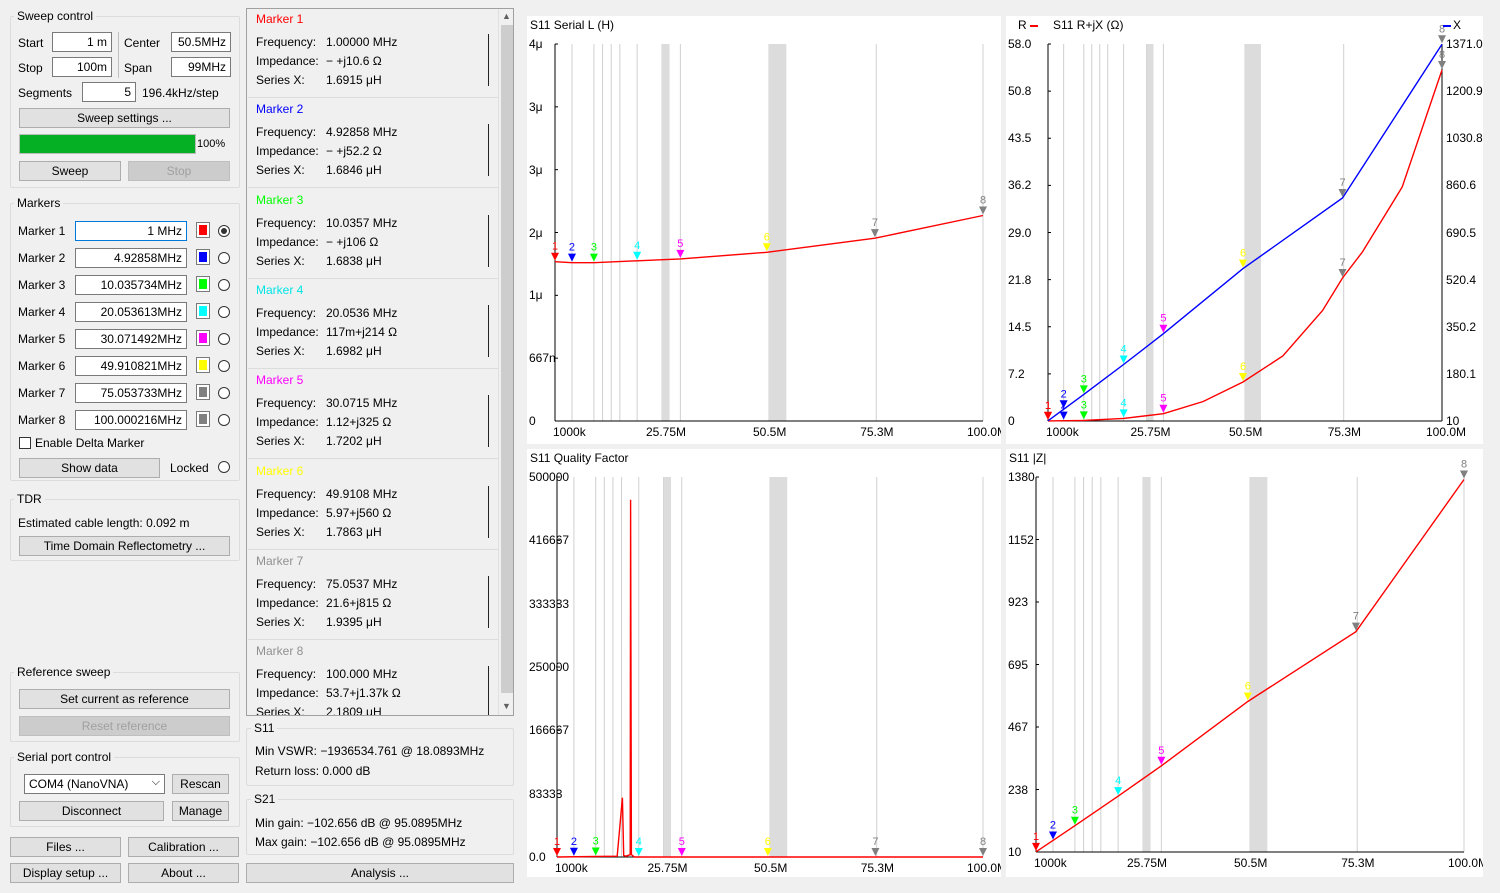 The height and width of the screenshot is (893, 1500). What do you see at coordinates (507, 359) in the screenshot?
I see `scroll-thumb` at bounding box center [507, 359].